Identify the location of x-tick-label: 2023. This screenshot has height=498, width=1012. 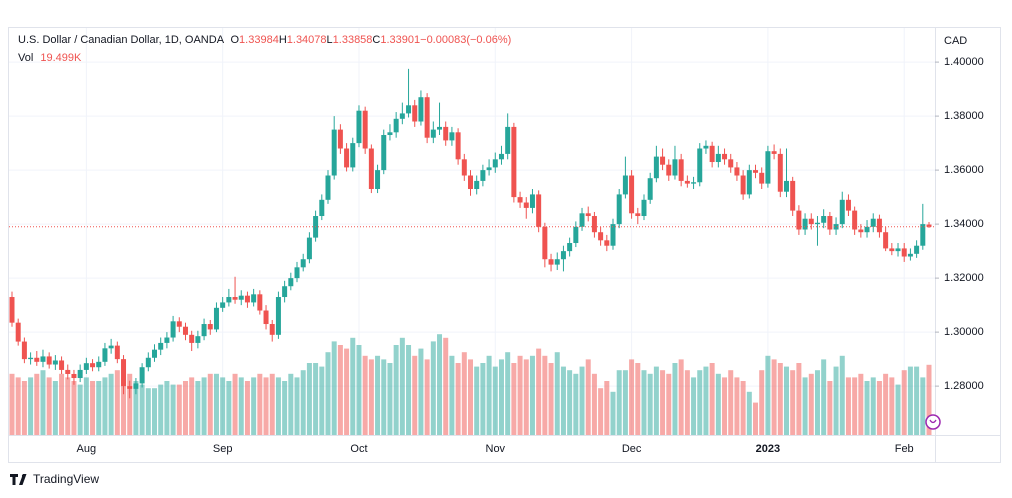
(768, 449).